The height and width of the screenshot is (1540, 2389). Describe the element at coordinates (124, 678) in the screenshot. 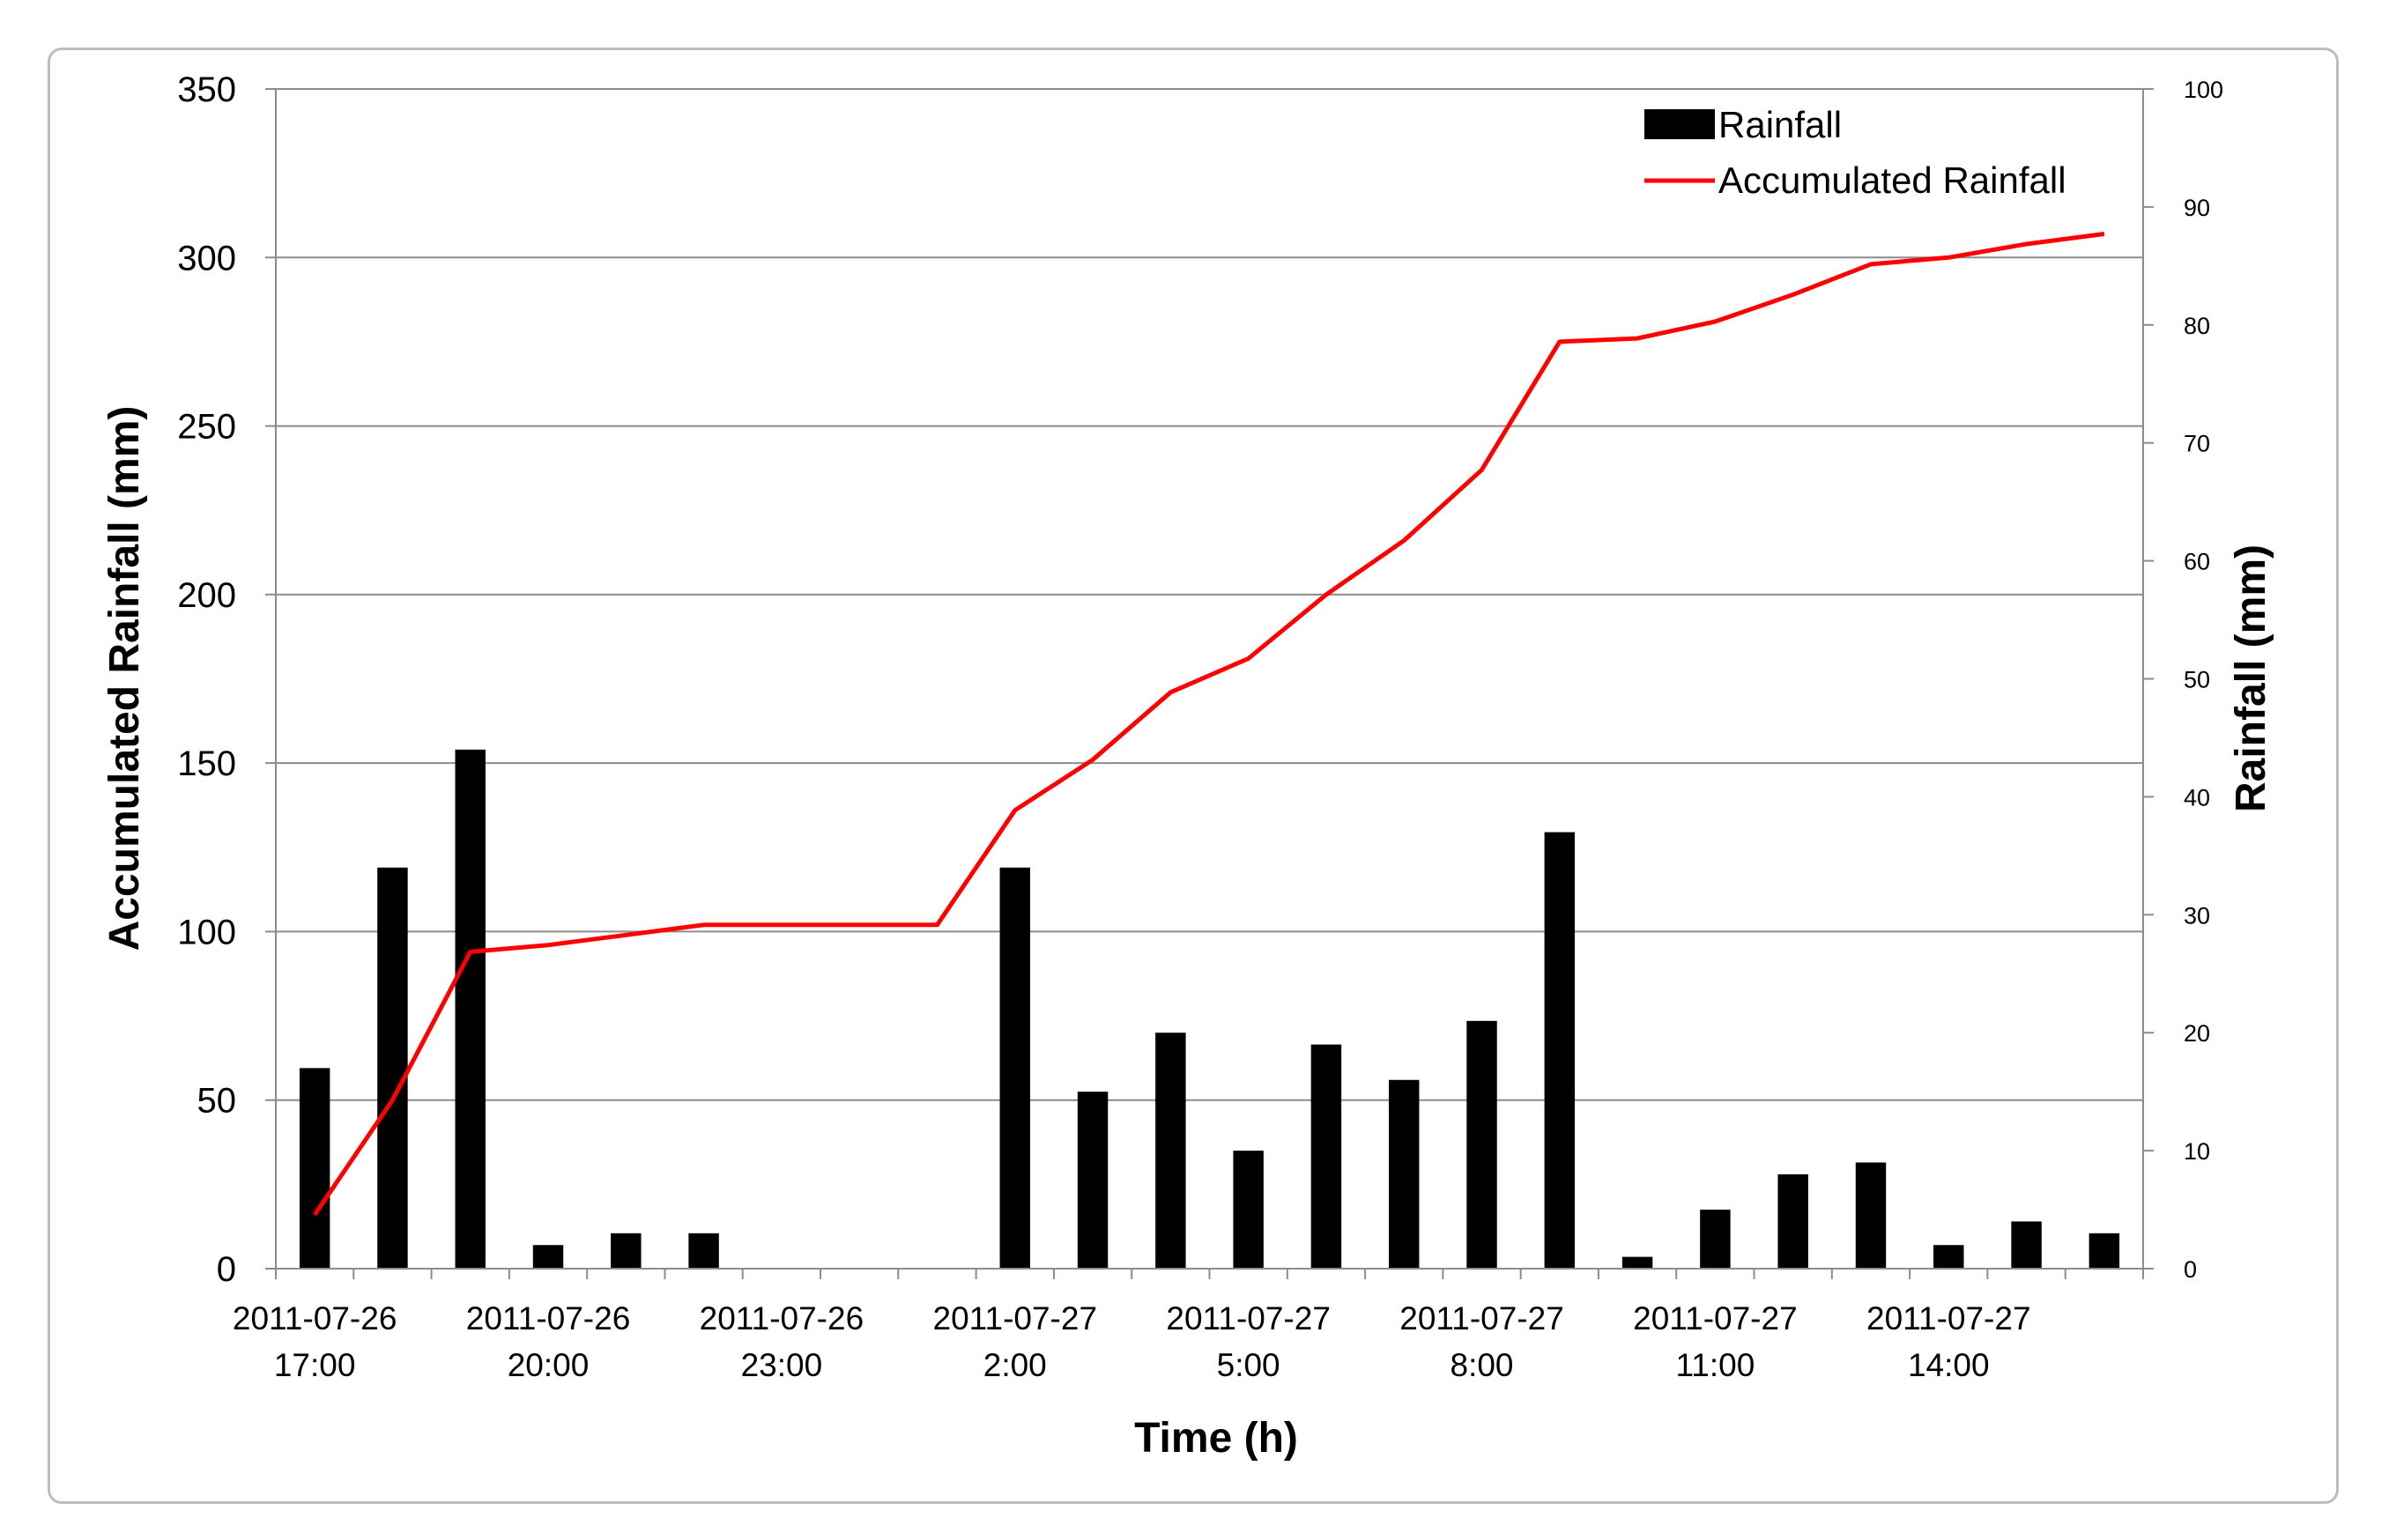

I see `y-axis-left-title: Accumulated Rainfall (mm)` at that location.